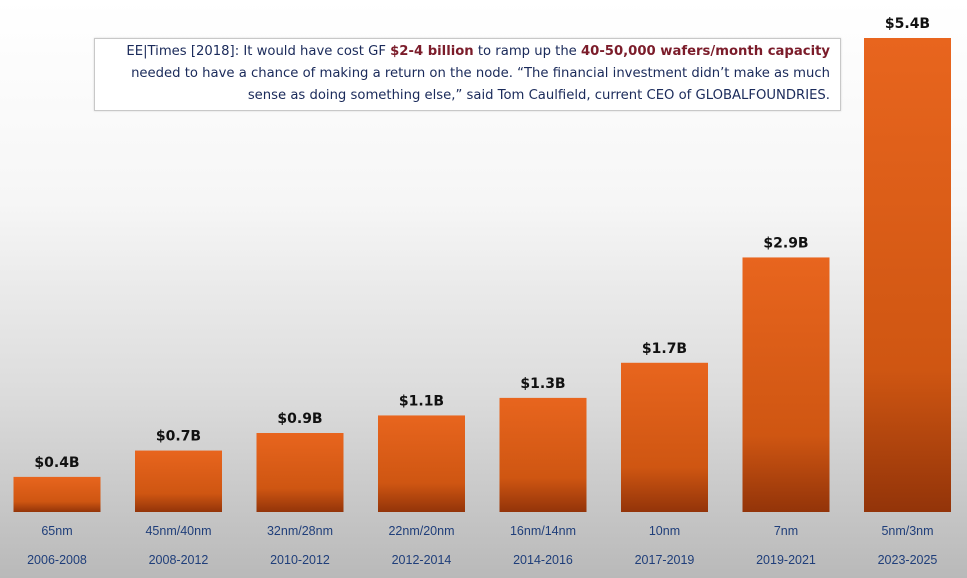 This screenshot has height=578, width=967. Describe the element at coordinates (299, 419) in the screenshot. I see `bar-value-label: $0.9B` at that location.